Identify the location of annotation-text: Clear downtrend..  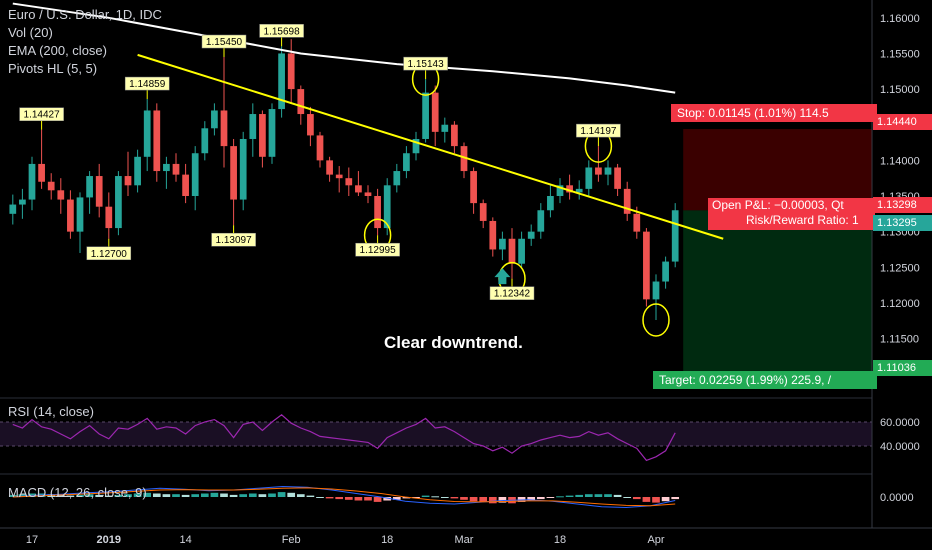
(453, 342).